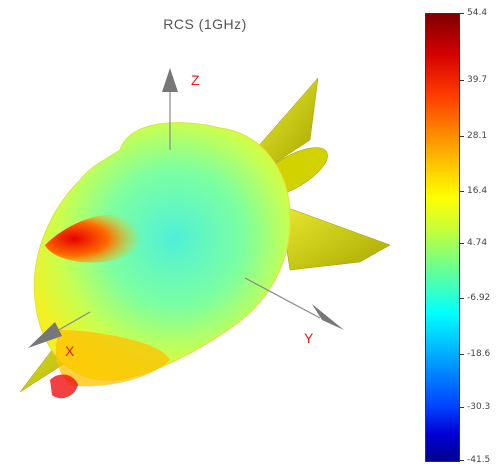 This screenshot has height=469, width=500. What do you see at coordinates (477, 243) in the screenshot?
I see `colorbar-tick: 4.74` at bounding box center [477, 243].